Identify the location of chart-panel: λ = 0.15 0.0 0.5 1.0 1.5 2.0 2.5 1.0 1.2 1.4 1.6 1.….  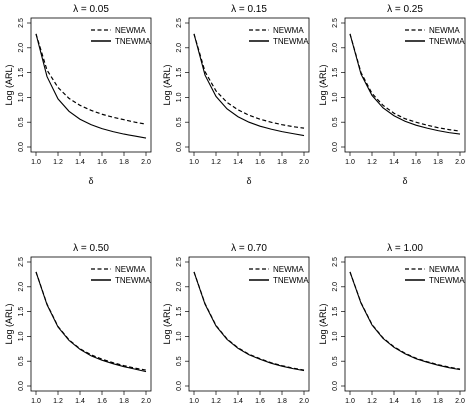
(236, 95).